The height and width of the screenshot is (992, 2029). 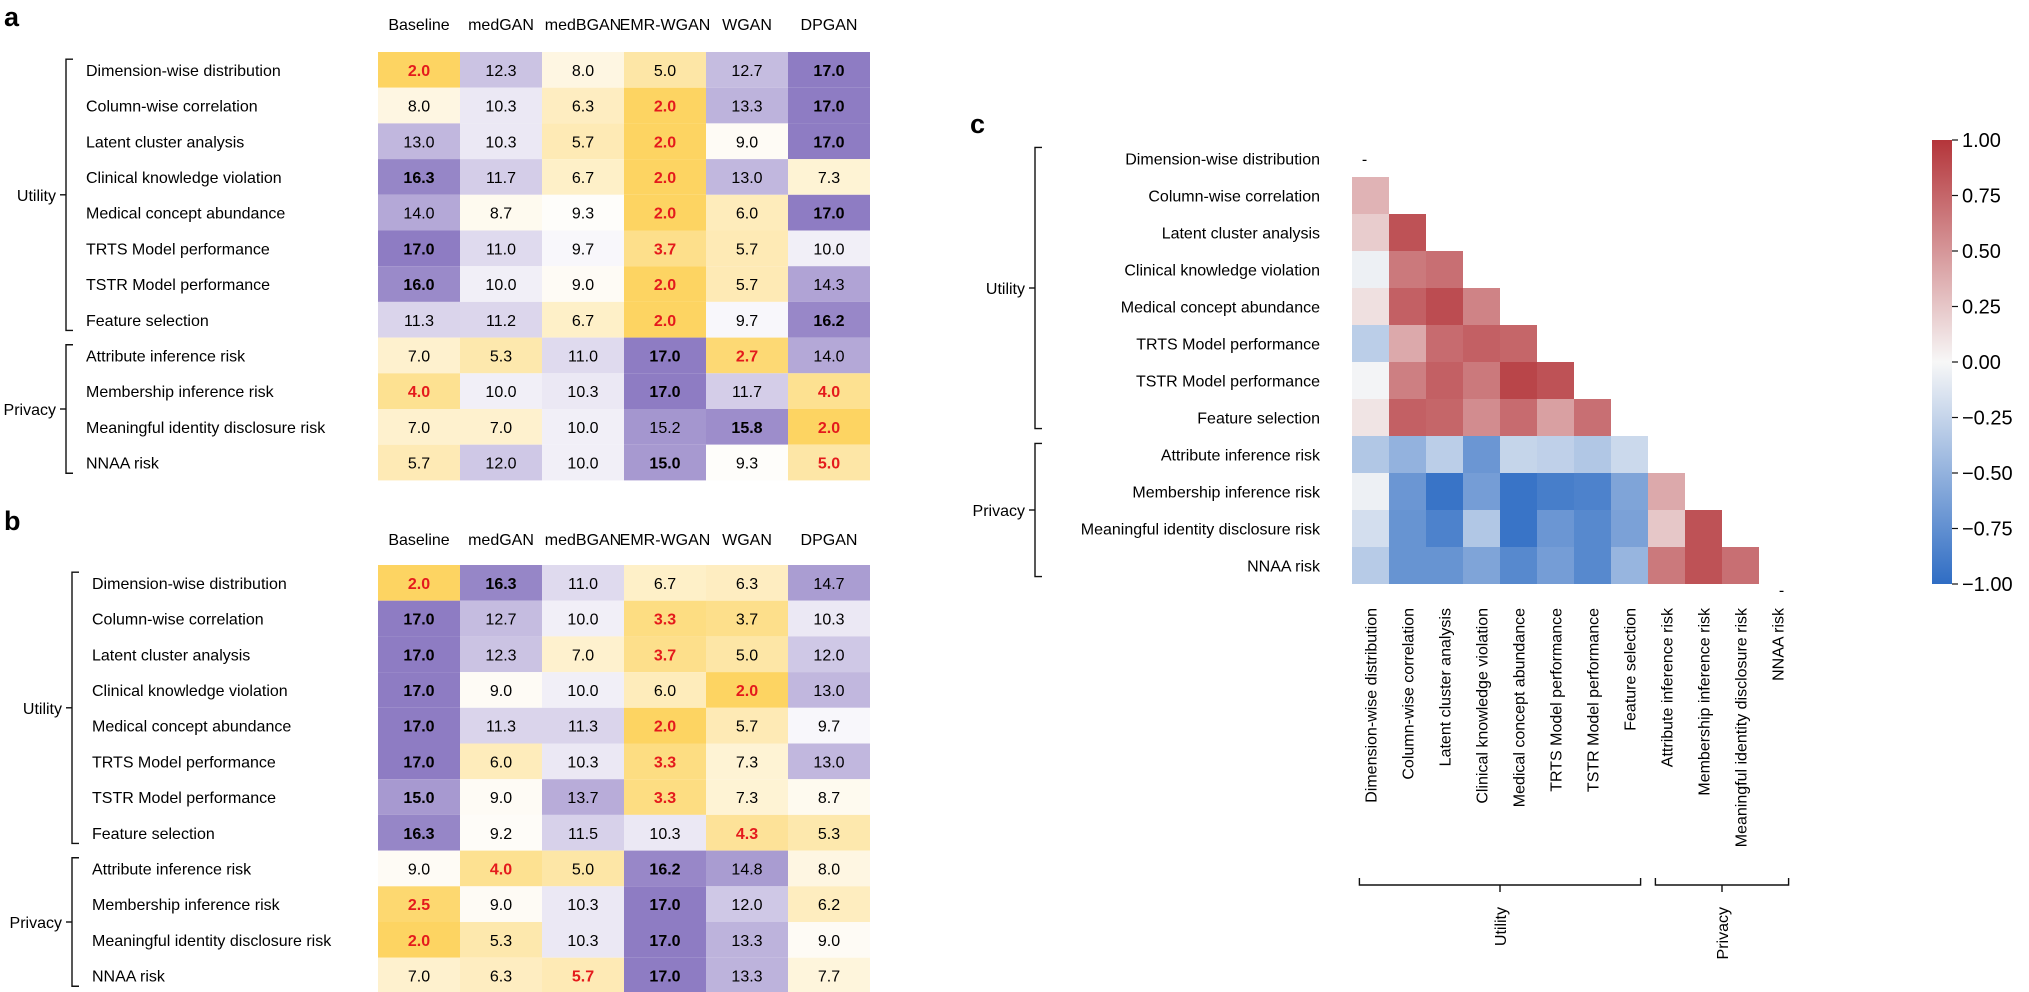 What do you see at coordinates (501, 727) in the screenshot?
I see `cell-value: 11.3` at bounding box center [501, 727].